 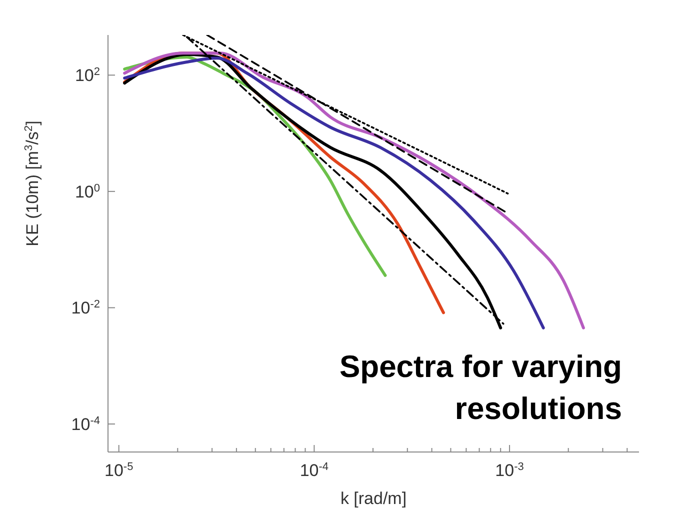 I want to click on x-axis-title: k [rad/m], so click(x=373, y=498).